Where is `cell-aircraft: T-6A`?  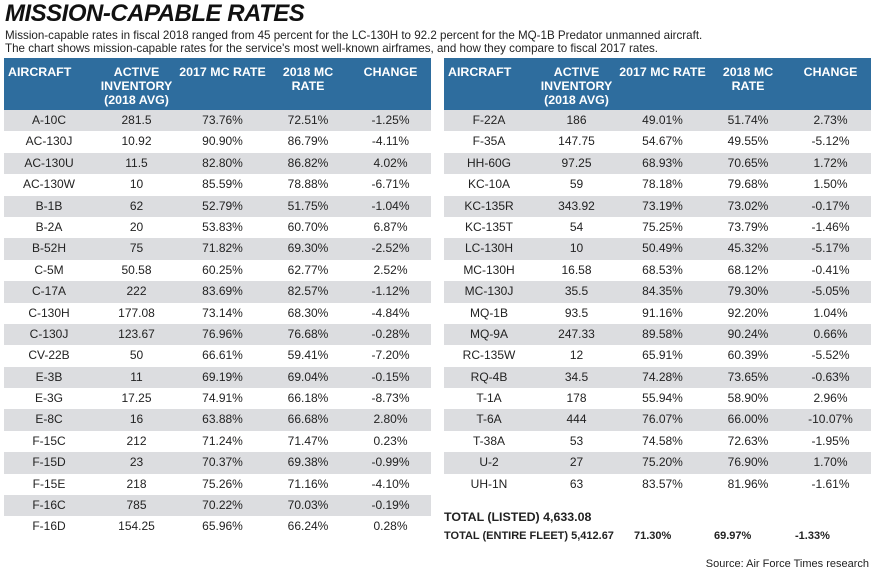
cell-aircraft: T-6A is located at coordinates (489, 419).